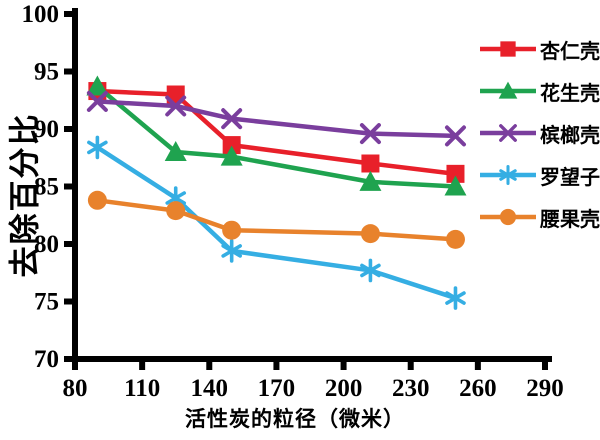 The height and width of the screenshot is (440, 600). What do you see at coordinates (46, 302) in the screenshot?
I see `y-tick-label: 75` at bounding box center [46, 302].